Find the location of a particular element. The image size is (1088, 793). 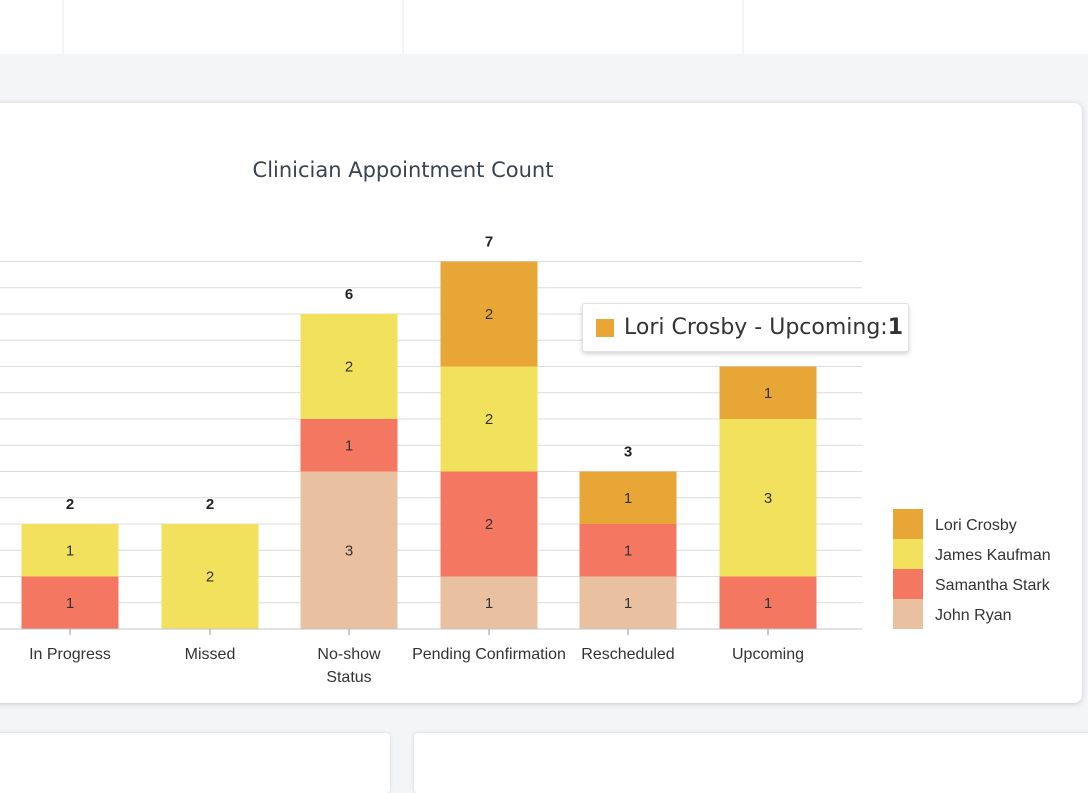

chart-tooltip: Lori Crosby - Upcoming: 1 is located at coordinates (745, 327).